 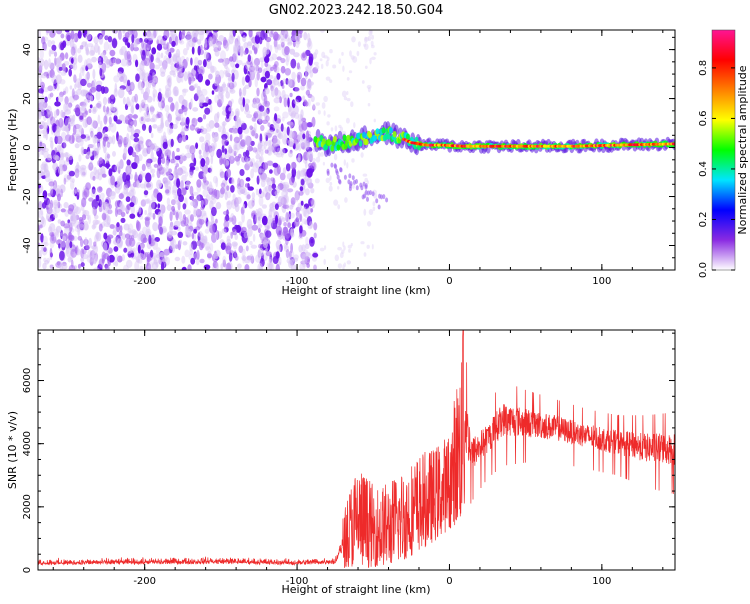 What do you see at coordinates (27, 506) in the screenshot?
I see `snr-y-tick-label: 2000` at bounding box center [27, 506].